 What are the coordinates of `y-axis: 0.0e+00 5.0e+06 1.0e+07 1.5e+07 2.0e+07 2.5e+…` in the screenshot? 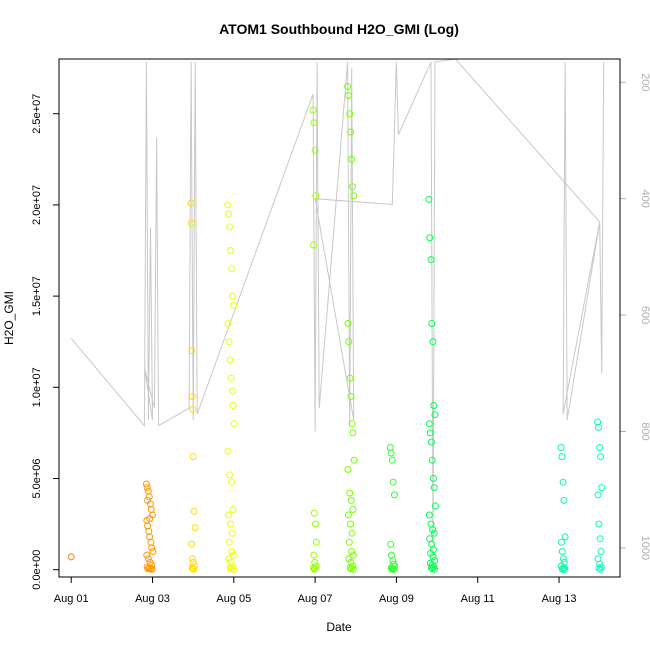 It's located at (45, 342).